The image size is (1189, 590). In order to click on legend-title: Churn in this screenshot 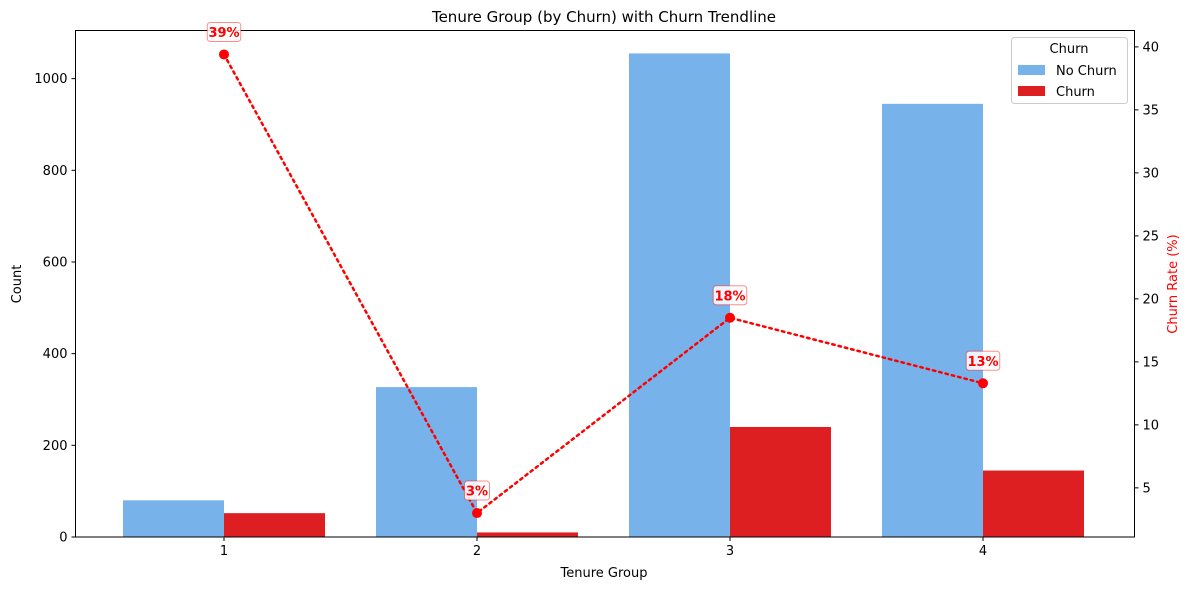, I will do `click(1069, 49)`.